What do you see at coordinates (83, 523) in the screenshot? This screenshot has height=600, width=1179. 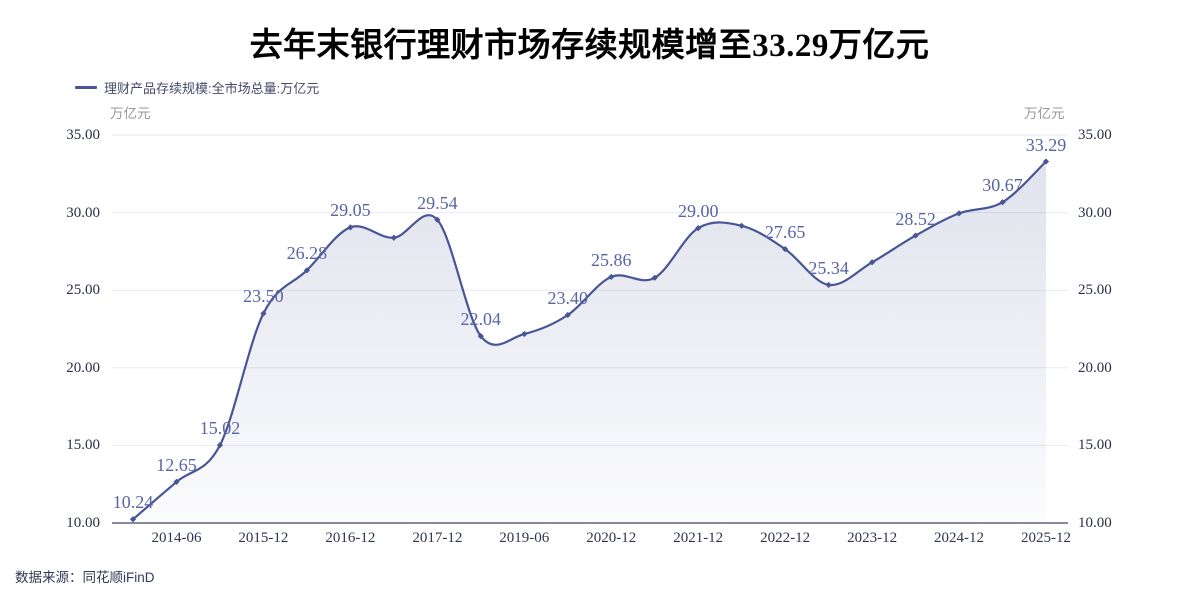 I see `y-axis-label-left: 10.00` at bounding box center [83, 523].